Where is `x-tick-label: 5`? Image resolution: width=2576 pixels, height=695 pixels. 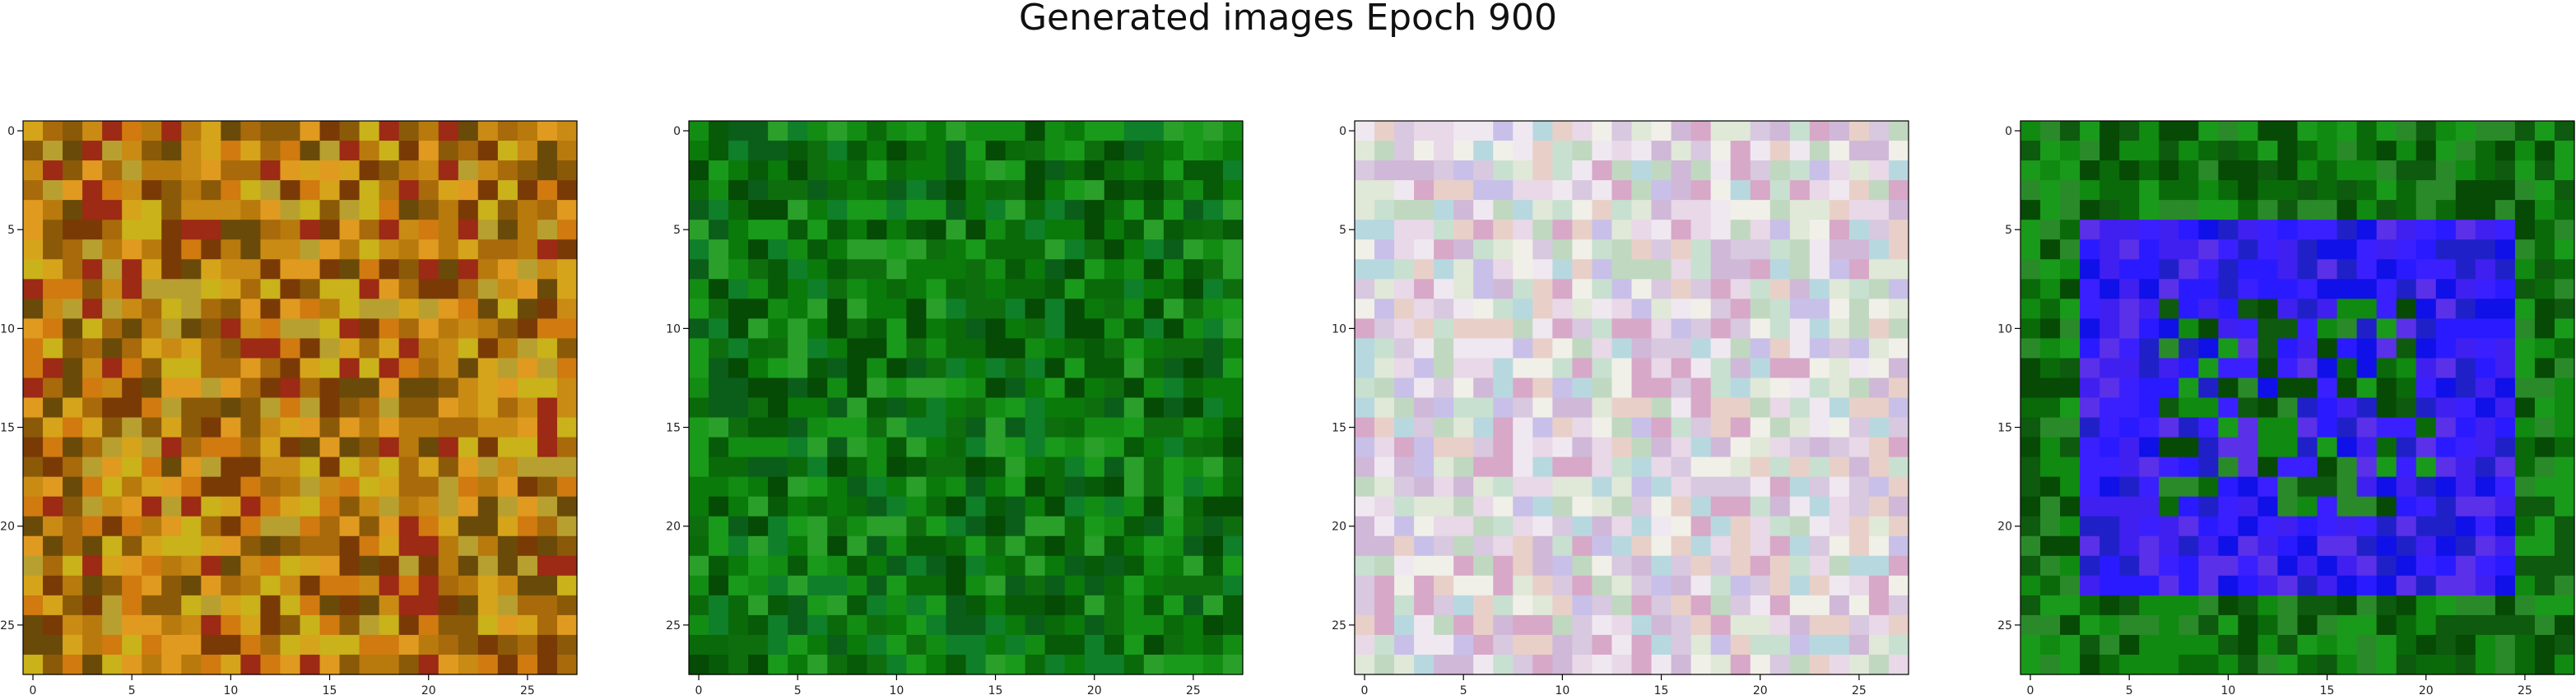 x-tick-label: 5 is located at coordinates (132, 689).